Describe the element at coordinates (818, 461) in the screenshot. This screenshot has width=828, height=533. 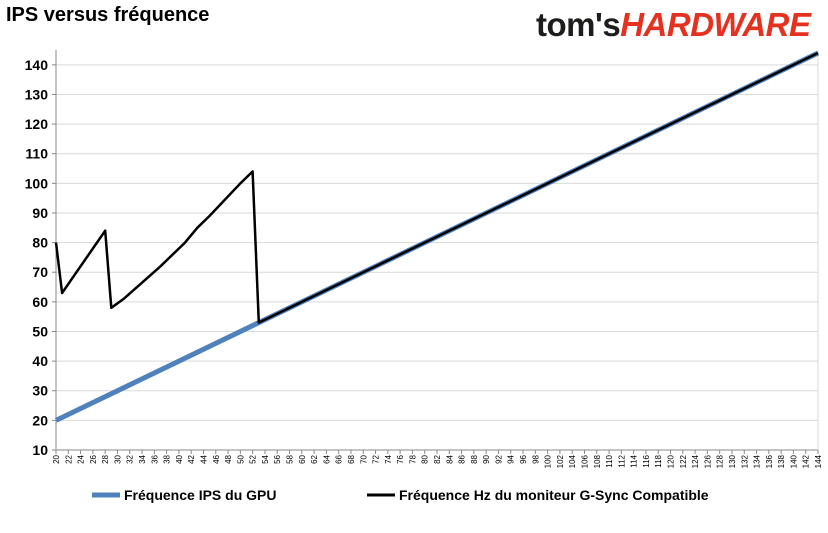
I see `x-tick-label: 144` at that location.